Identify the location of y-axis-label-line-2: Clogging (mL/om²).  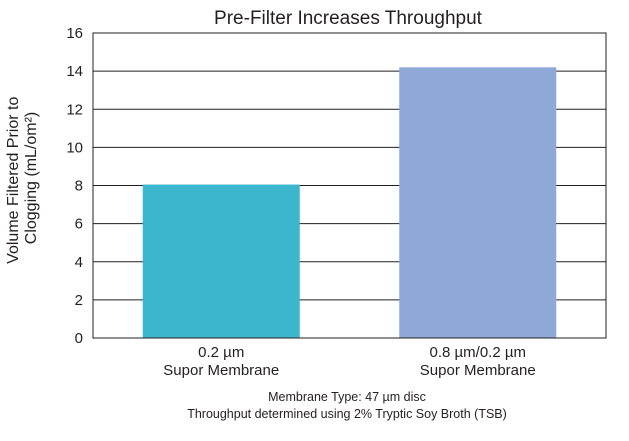
(31, 178).